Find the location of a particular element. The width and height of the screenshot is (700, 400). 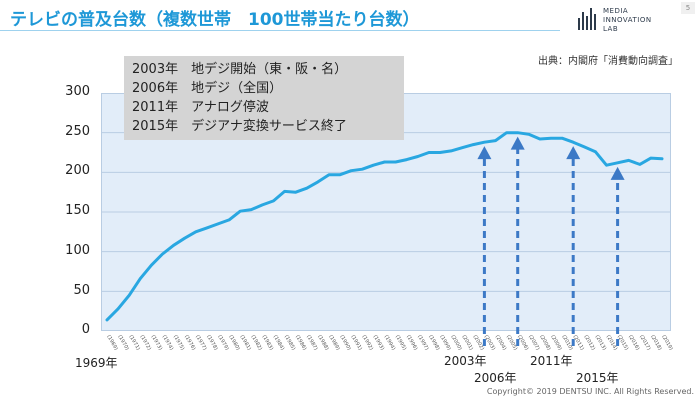

data-point-1973 is located at coordinates (151, 265).